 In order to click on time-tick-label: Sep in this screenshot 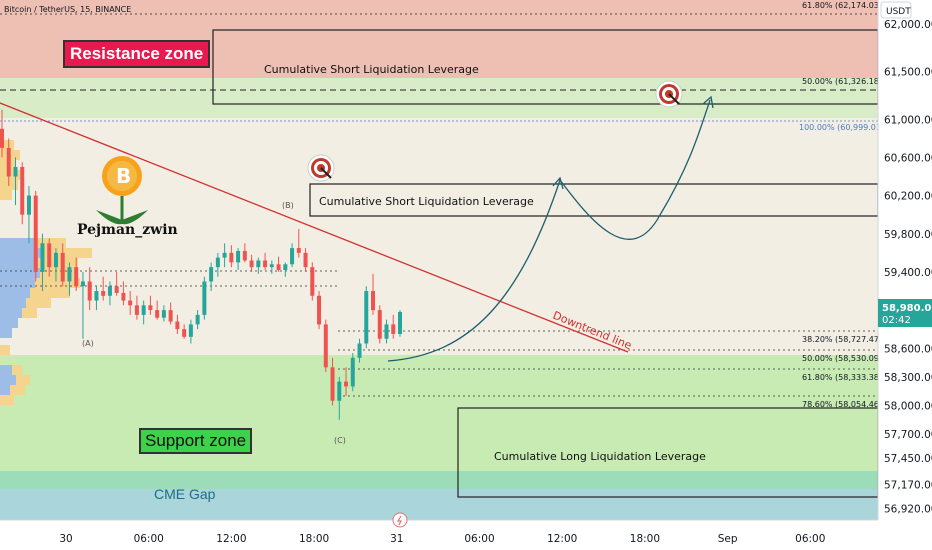, I will do `click(728, 539)`.